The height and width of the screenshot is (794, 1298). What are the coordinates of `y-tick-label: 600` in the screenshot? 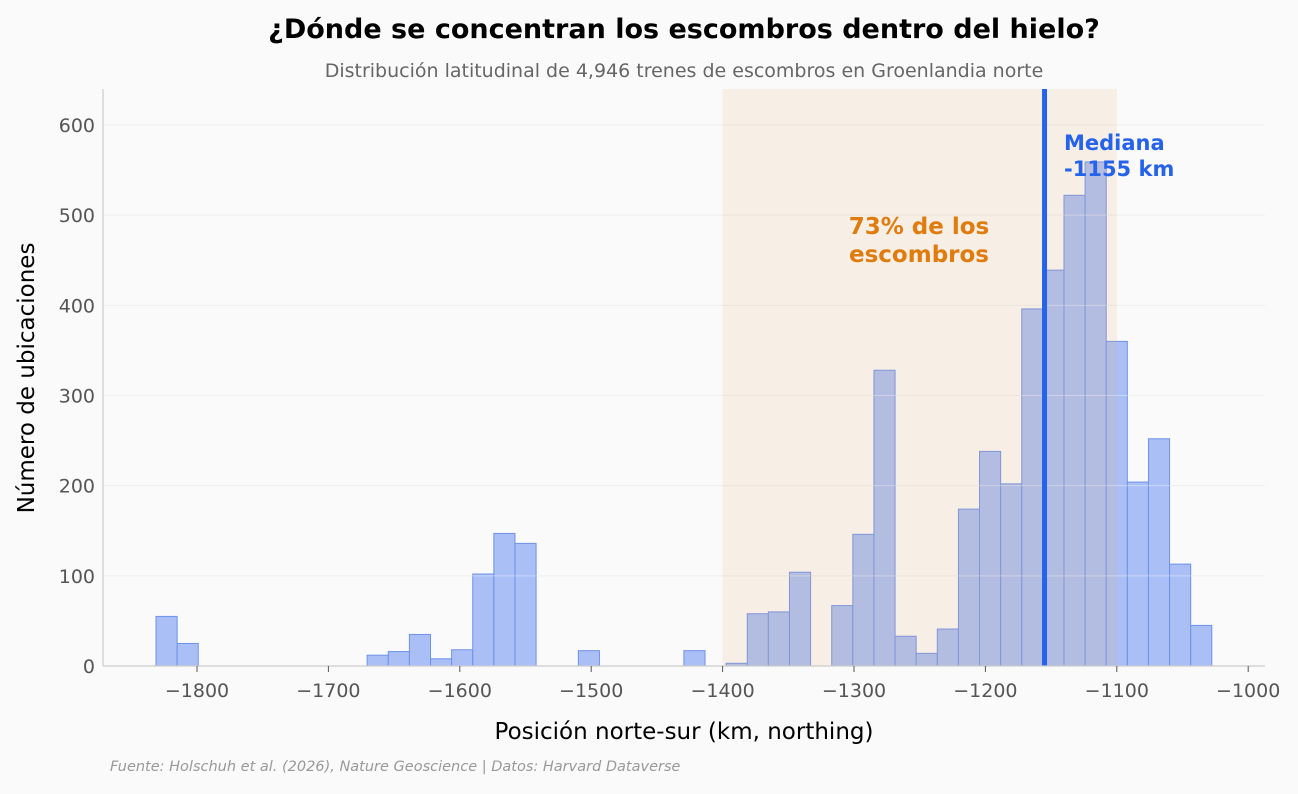 It's located at (77, 126).